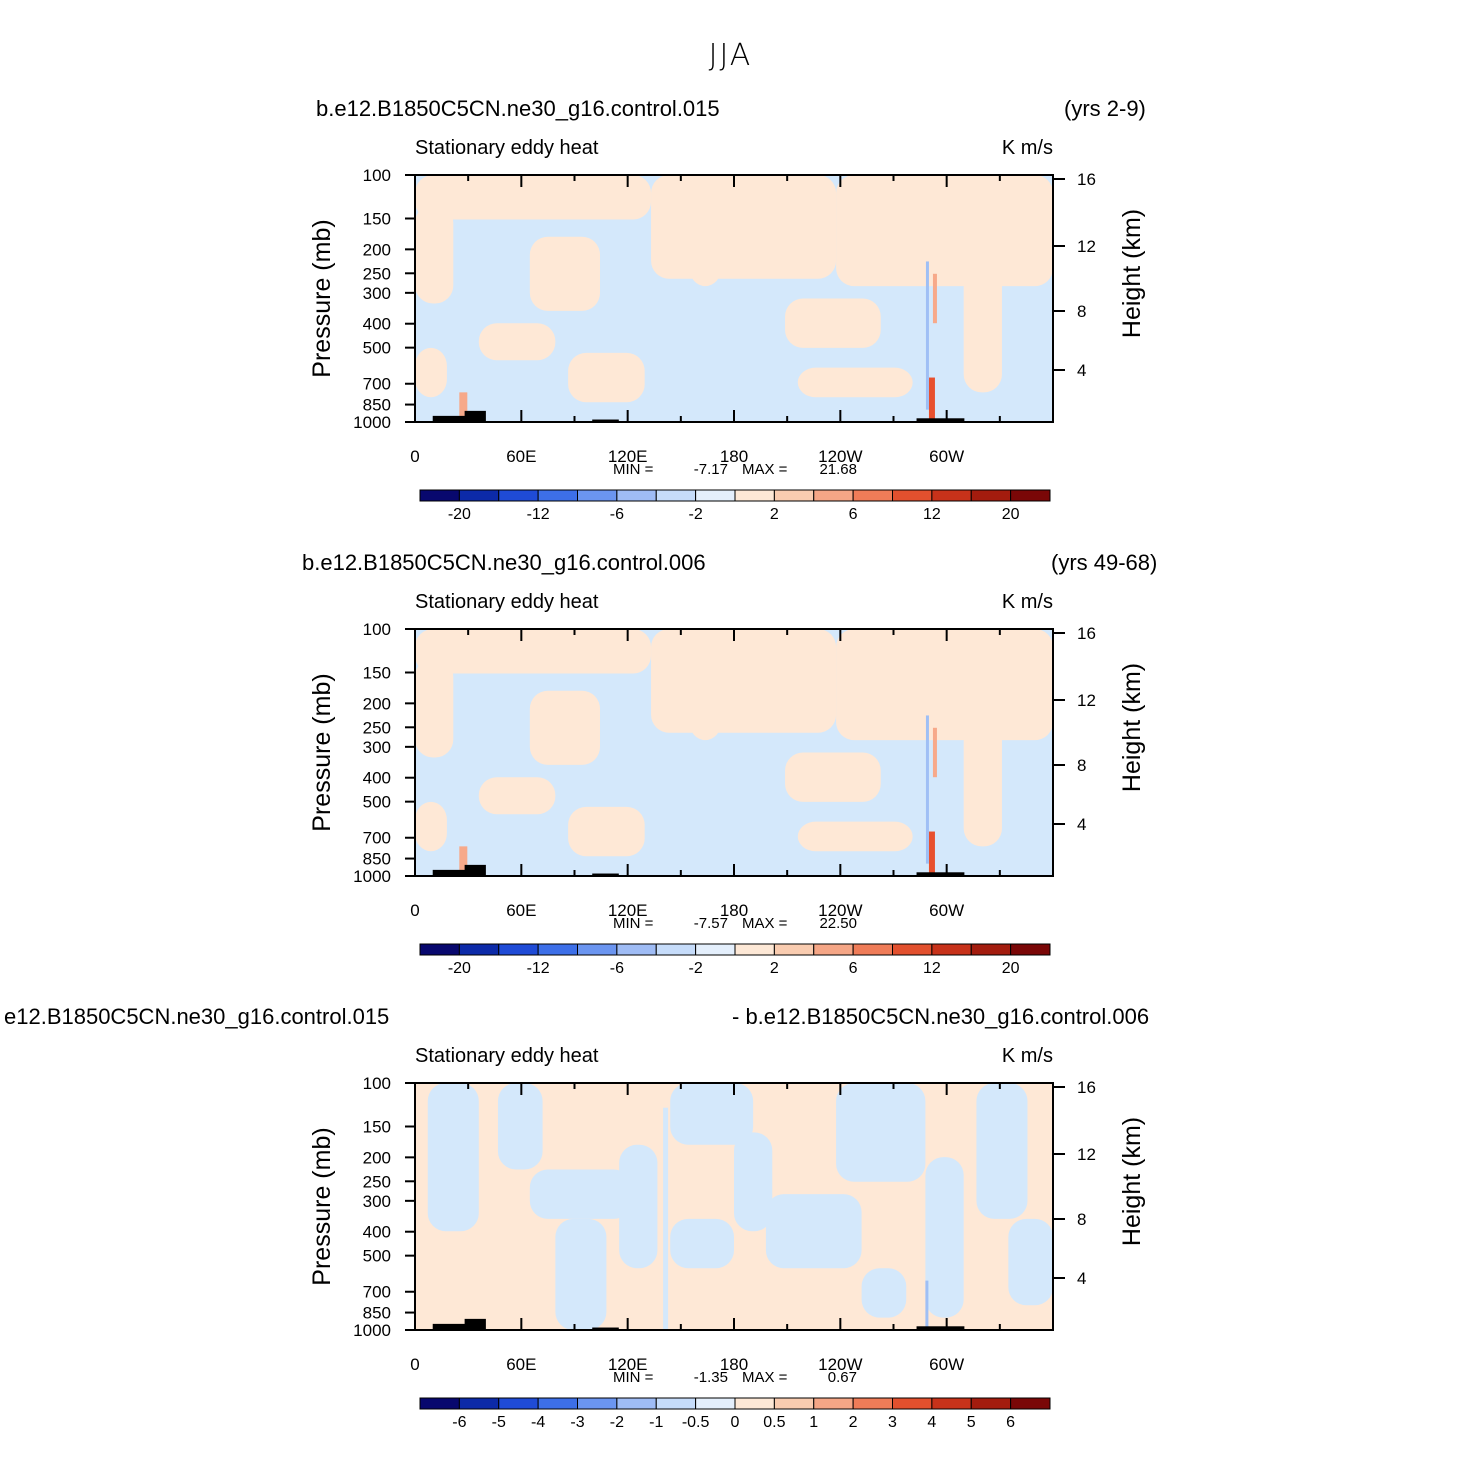  What do you see at coordinates (1010, 1422) in the screenshot?
I see `colorbar-label: 6` at bounding box center [1010, 1422].